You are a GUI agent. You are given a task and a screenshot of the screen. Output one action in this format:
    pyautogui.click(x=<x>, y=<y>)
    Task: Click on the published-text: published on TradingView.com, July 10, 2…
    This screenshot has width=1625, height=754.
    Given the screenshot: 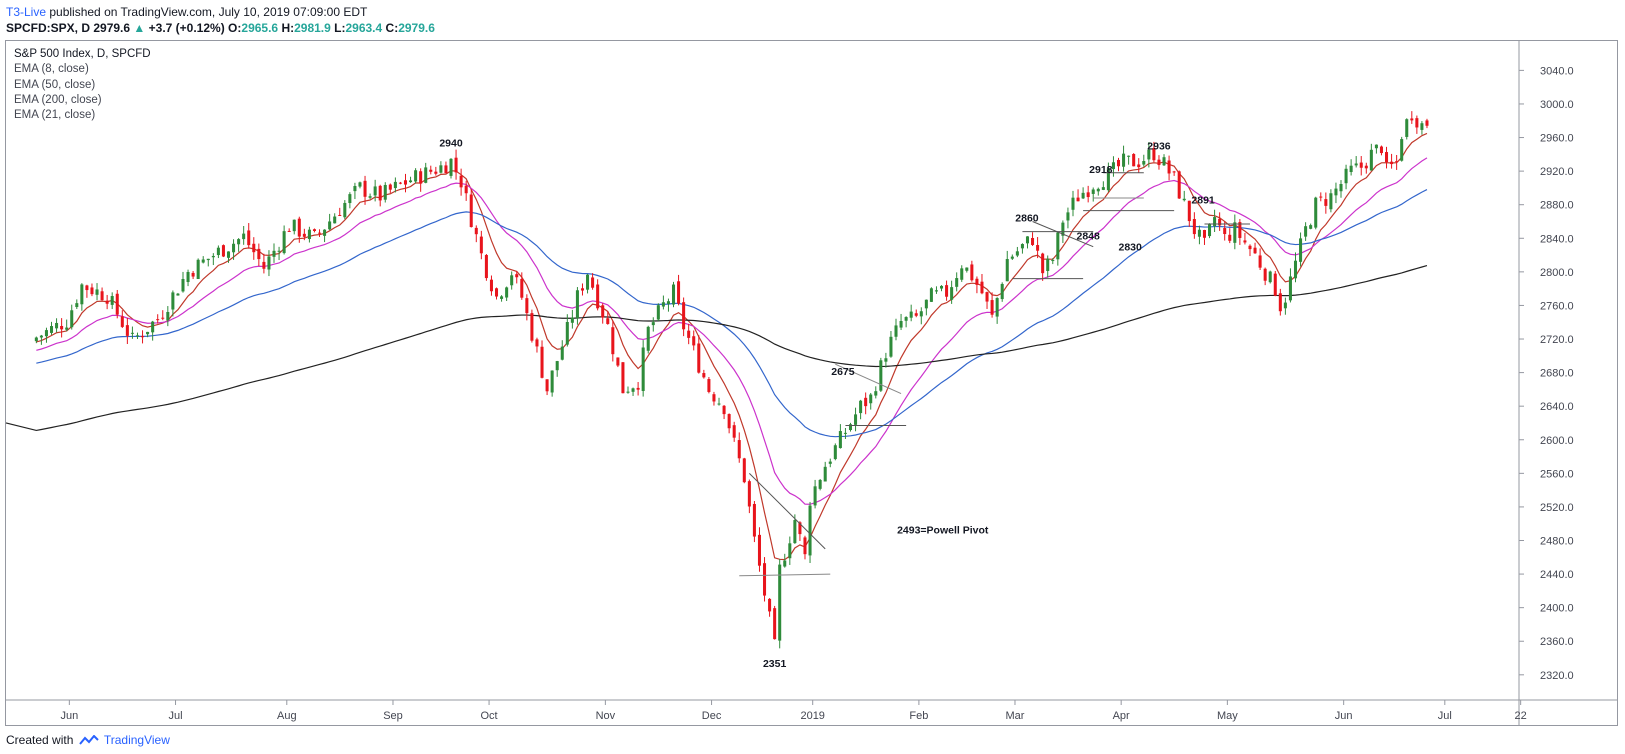 What is the action you would take?
    pyautogui.click(x=208, y=12)
    